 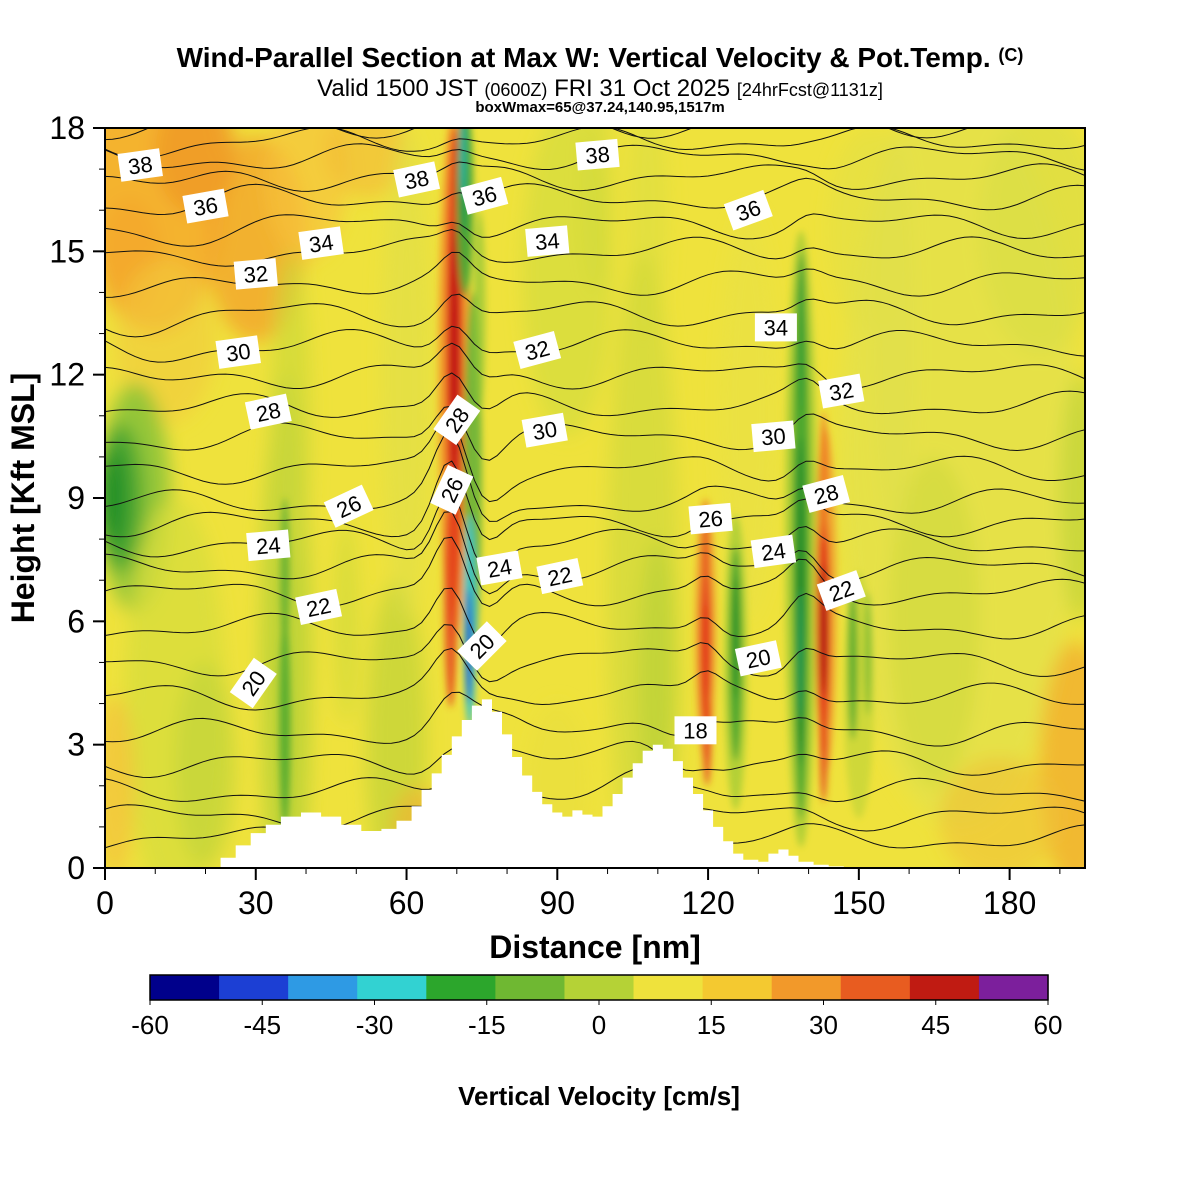 I want to click on y-axis-tick-label: 15, so click(x=67, y=251).